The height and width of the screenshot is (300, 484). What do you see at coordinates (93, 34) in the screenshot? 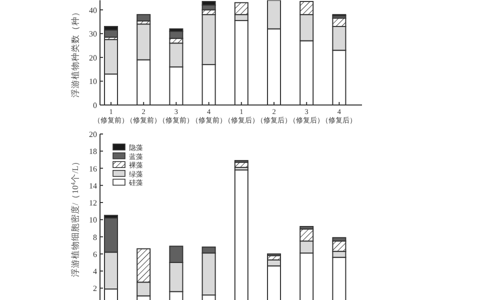
I see `y-tick-label: 30` at bounding box center [93, 34].